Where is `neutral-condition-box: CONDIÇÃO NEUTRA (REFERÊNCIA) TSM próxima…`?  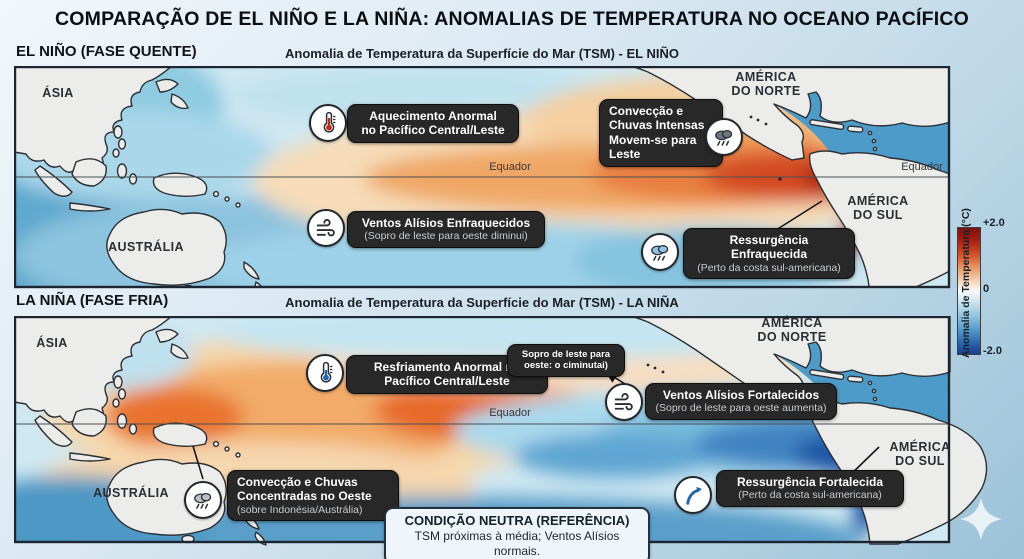
neutral-condition-box: CONDIÇÃO NEUTRA (REFERÊNCIA) TSM próxima… is located at coordinates (517, 533).